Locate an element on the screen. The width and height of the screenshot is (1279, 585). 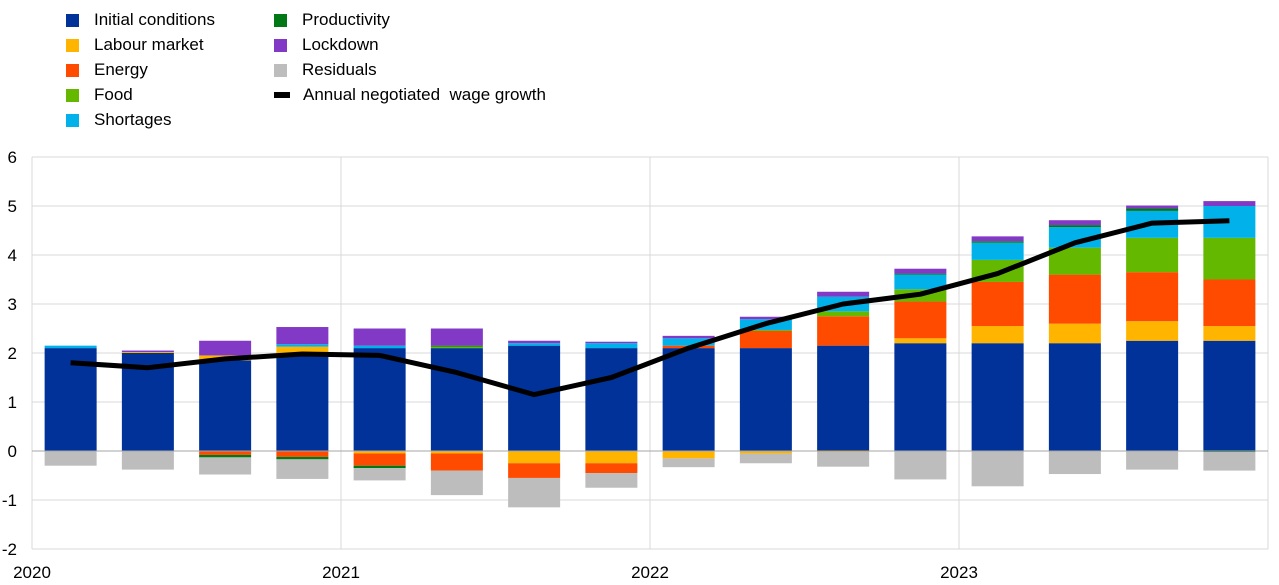
legend-item: Shortages is located at coordinates (119, 120).